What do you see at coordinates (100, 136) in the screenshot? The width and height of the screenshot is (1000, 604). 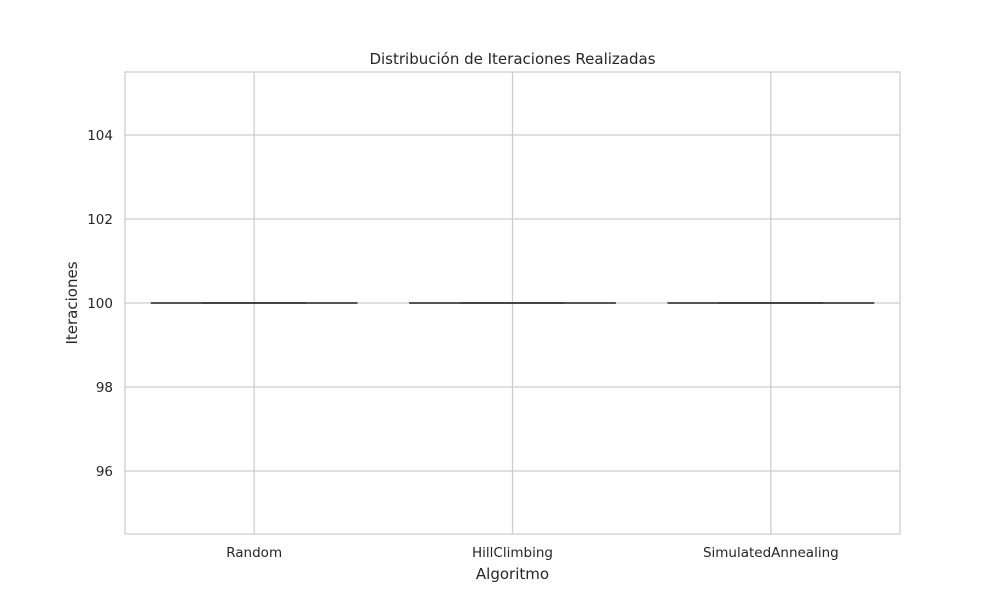 I see `y-tick-label: 104` at bounding box center [100, 136].